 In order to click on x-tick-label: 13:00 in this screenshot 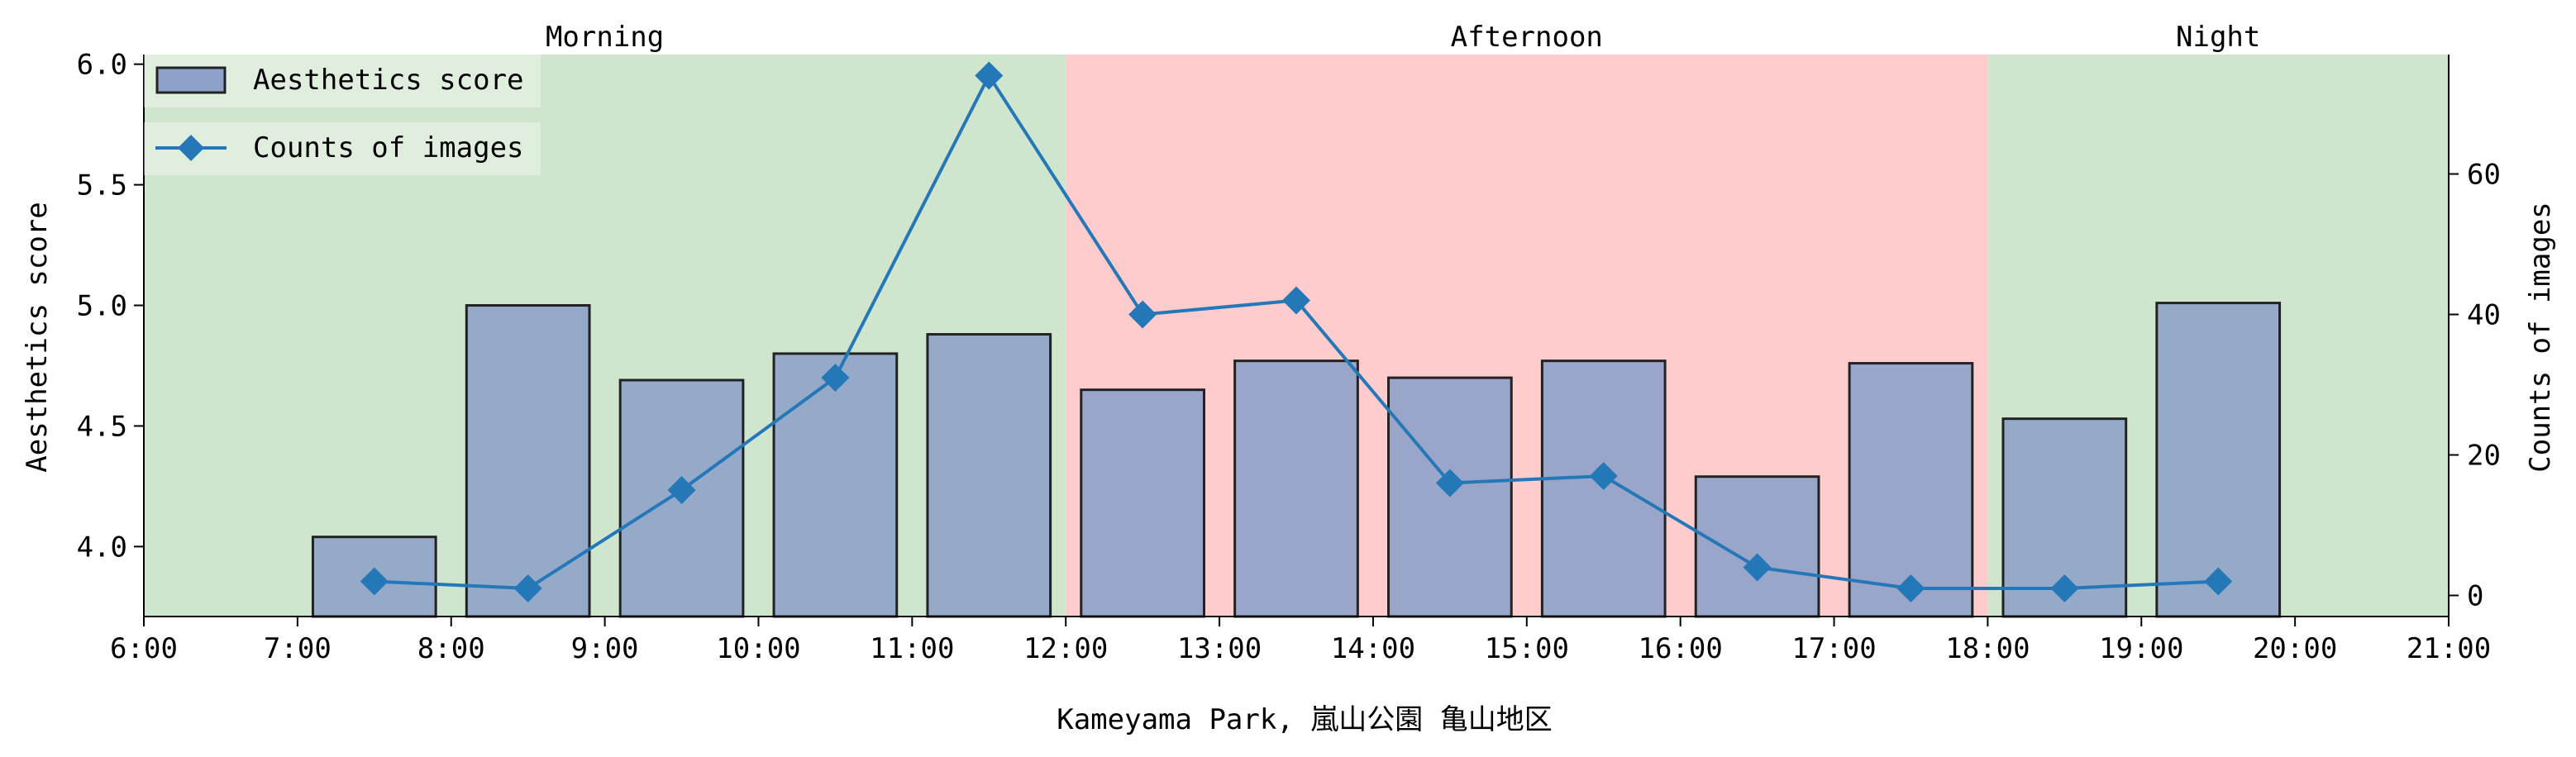, I will do `click(1219, 648)`.